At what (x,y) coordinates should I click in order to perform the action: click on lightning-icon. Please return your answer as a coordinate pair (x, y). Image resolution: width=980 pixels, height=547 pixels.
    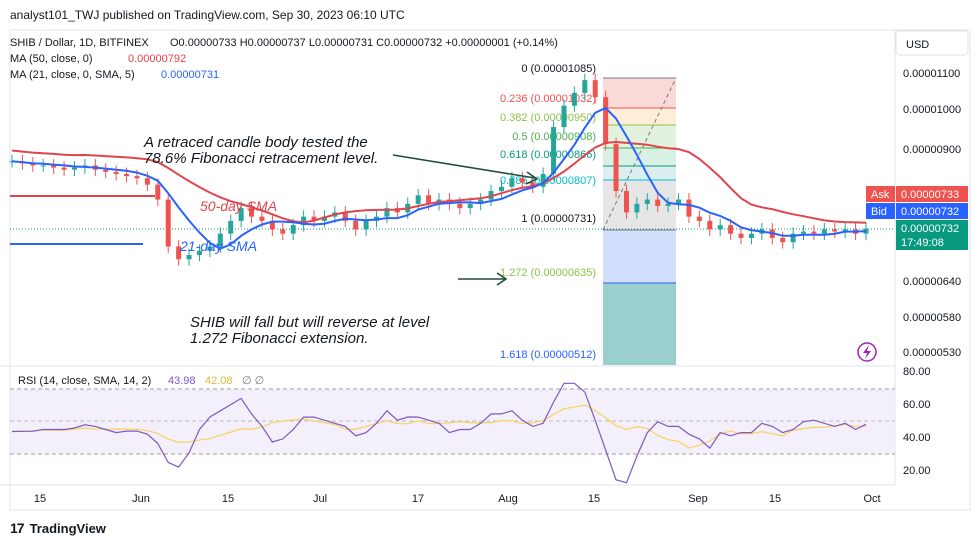
    Looking at the image, I should click on (867, 352).